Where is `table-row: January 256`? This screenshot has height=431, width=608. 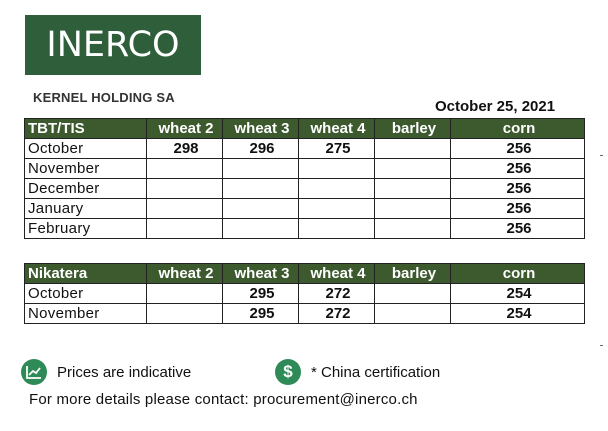 table-row: January 256 is located at coordinates (304, 208).